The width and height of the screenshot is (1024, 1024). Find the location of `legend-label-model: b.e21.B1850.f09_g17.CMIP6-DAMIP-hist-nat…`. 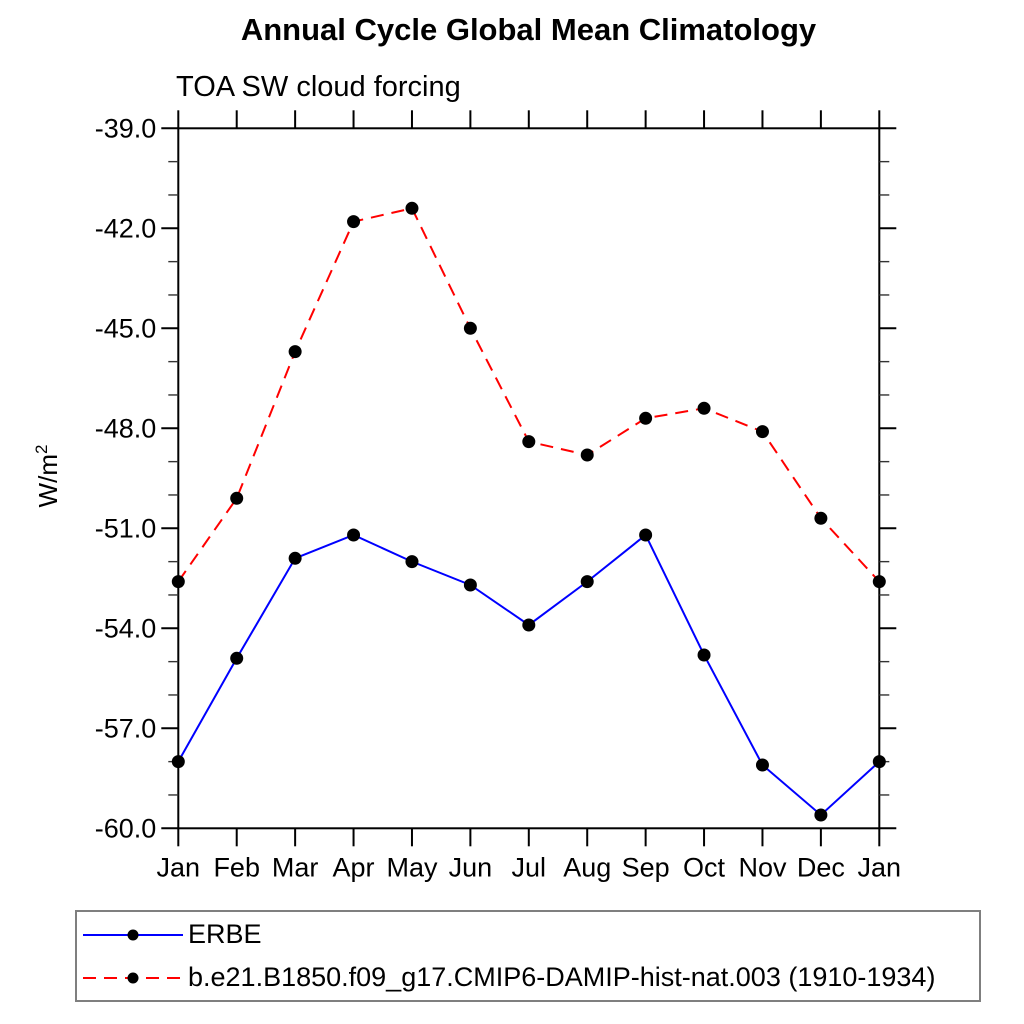

legend-label-model: b.e21.B1850.f09_g17.CMIP6-DAMIP-hist-nat… is located at coordinates (562, 977).